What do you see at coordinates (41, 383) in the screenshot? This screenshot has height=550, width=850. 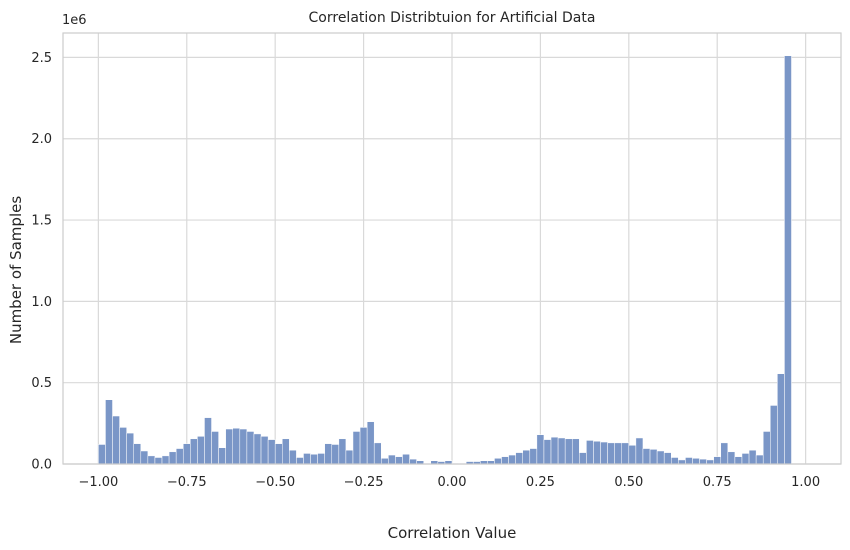 I see `y-tick-label: 0.5` at bounding box center [41, 383].